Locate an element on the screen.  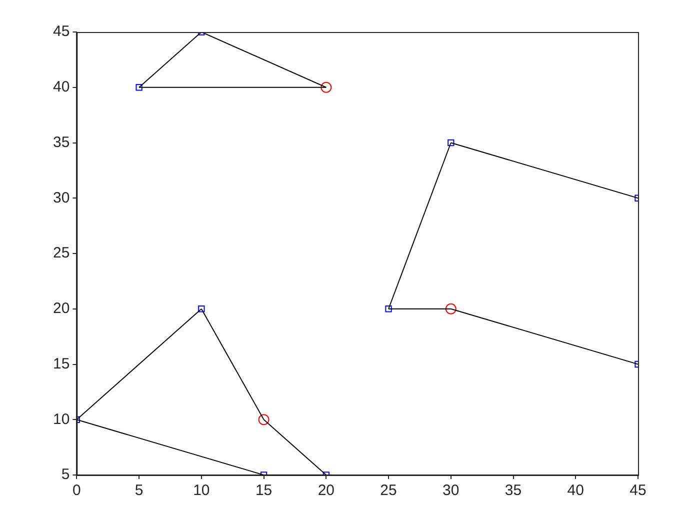
x-tick-label: 45 is located at coordinates (638, 491).